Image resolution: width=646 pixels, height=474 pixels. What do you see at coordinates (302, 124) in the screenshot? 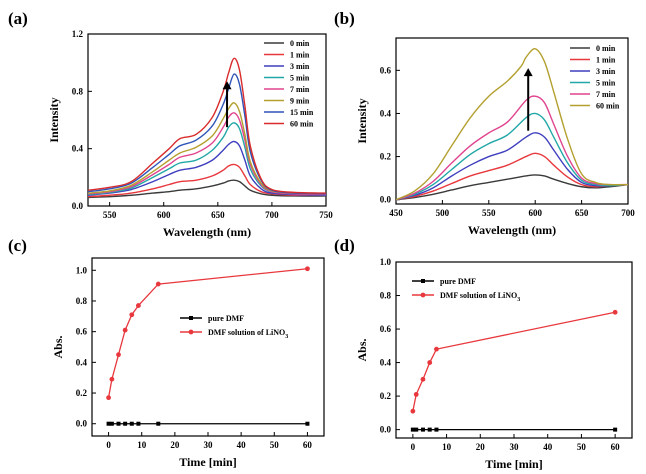
I see `legend-label: 60 min` at bounding box center [302, 124].